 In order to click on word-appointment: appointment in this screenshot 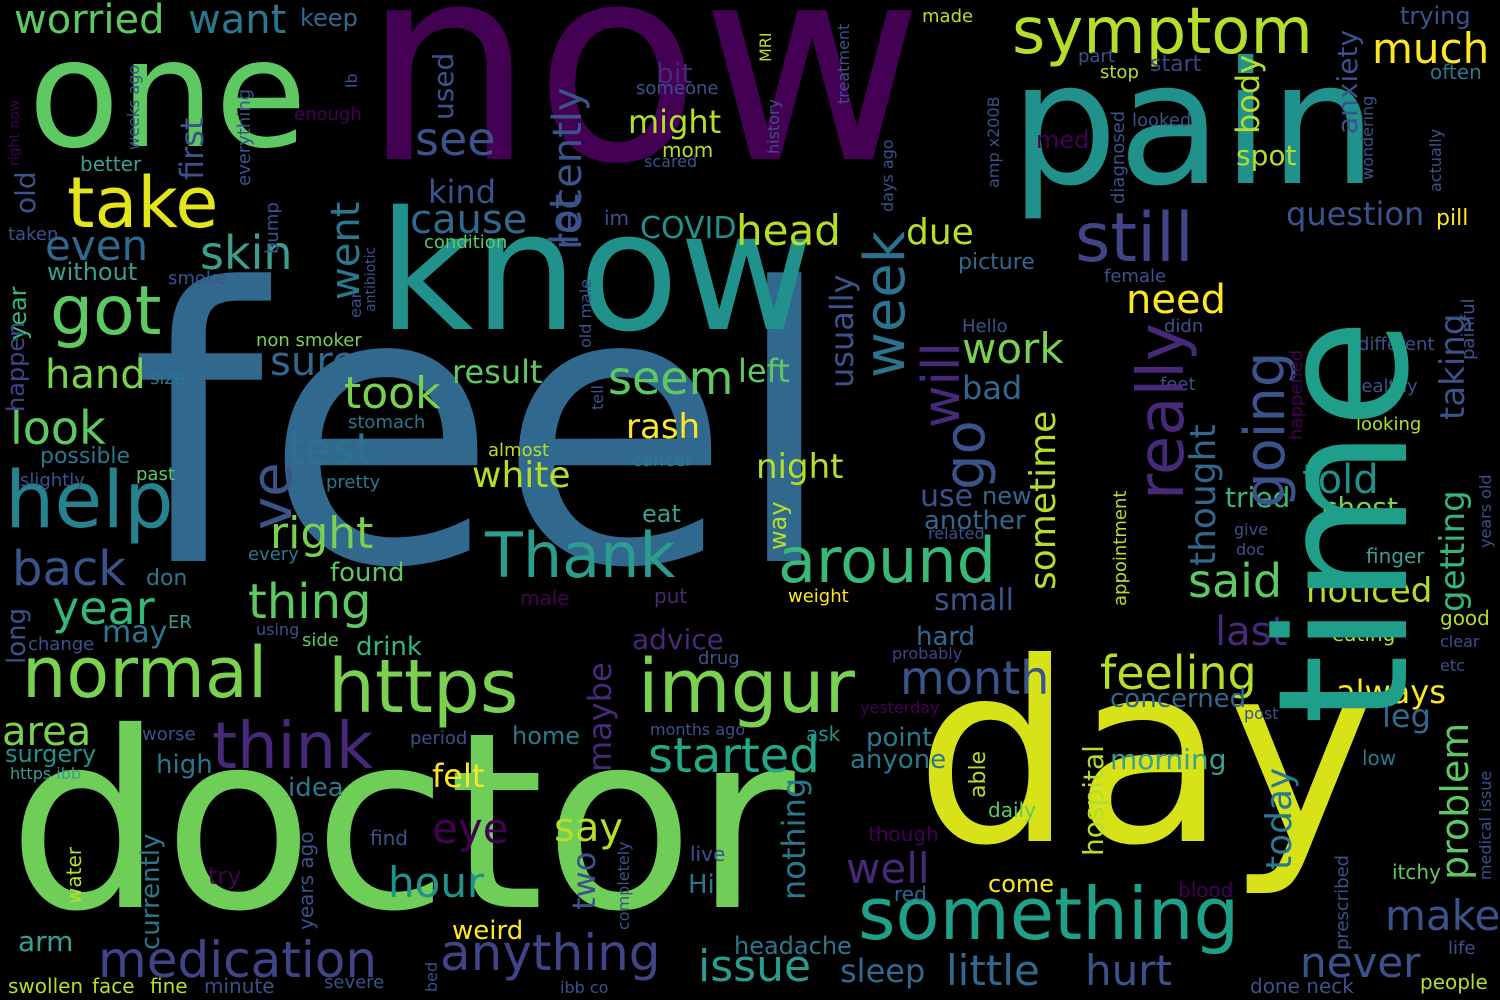, I will do `click(1120, 548)`.